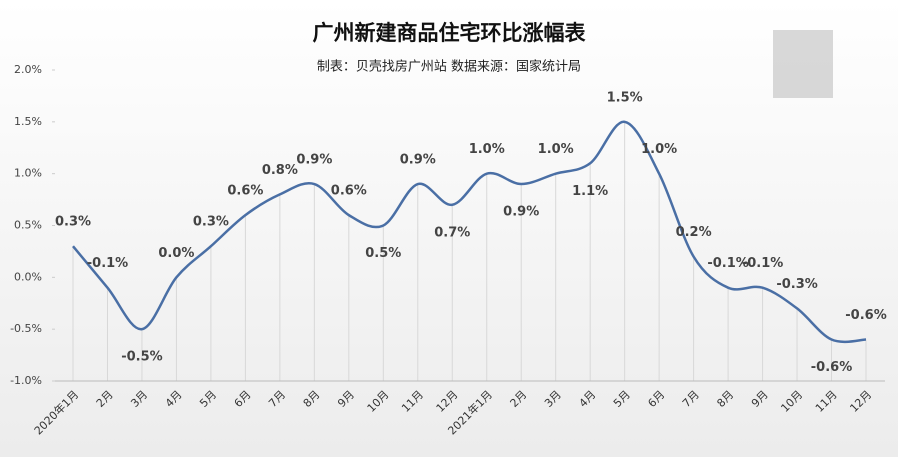 The width and height of the screenshot is (898, 461). Describe the element at coordinates (176, 253) in the screenshot. I see `data-label: 0.0%` at that location.